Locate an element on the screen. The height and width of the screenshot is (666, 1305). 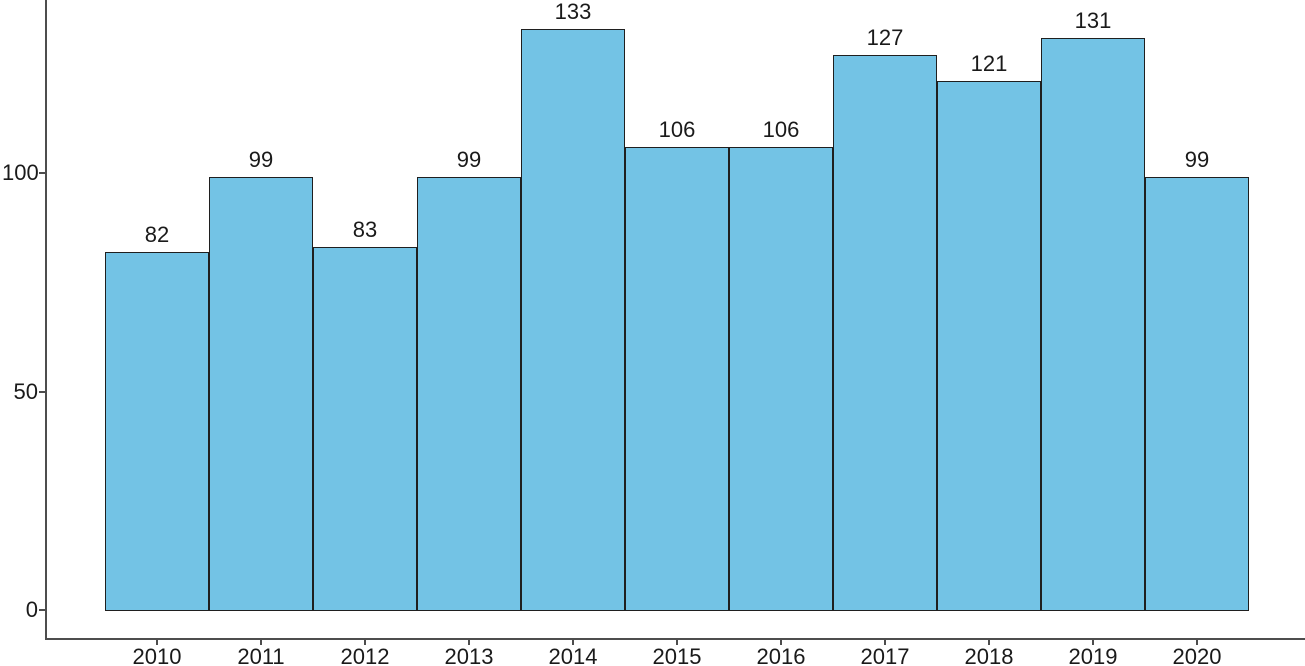
x-tick-label-2013: 2013 is located at coordinates (469, 655).